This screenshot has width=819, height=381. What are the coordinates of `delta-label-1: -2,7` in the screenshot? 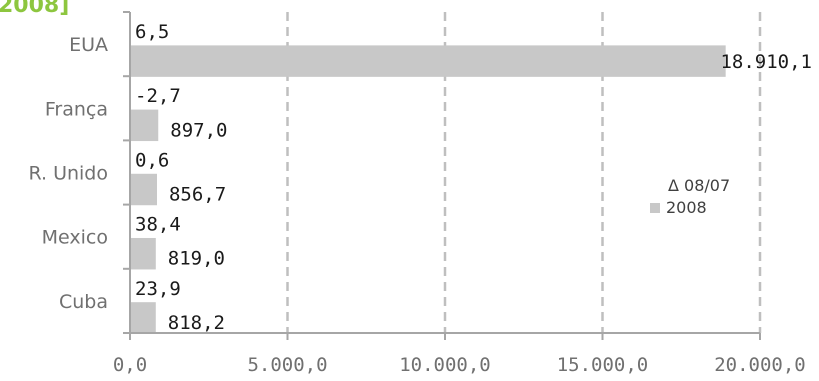 It's located at (158, 96).